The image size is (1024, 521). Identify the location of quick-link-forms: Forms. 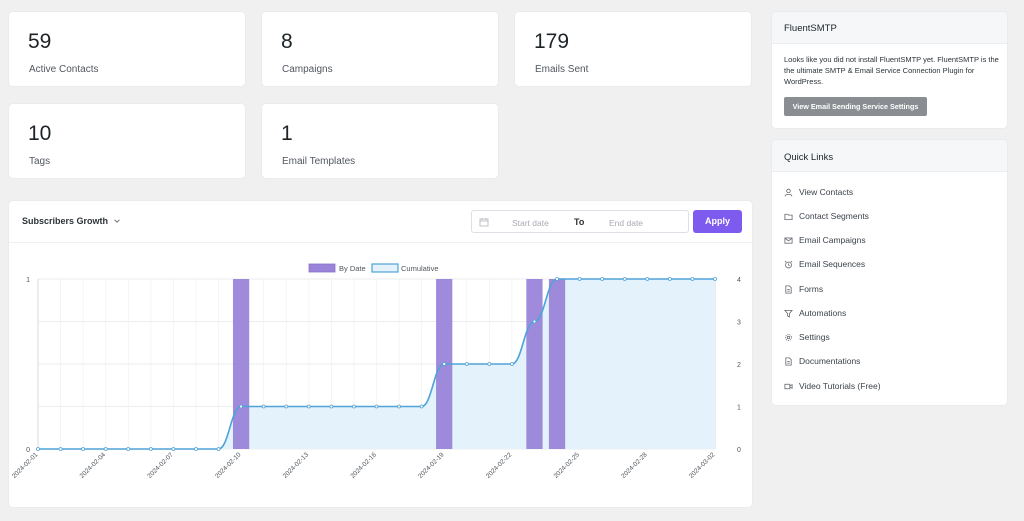
(803, 289).